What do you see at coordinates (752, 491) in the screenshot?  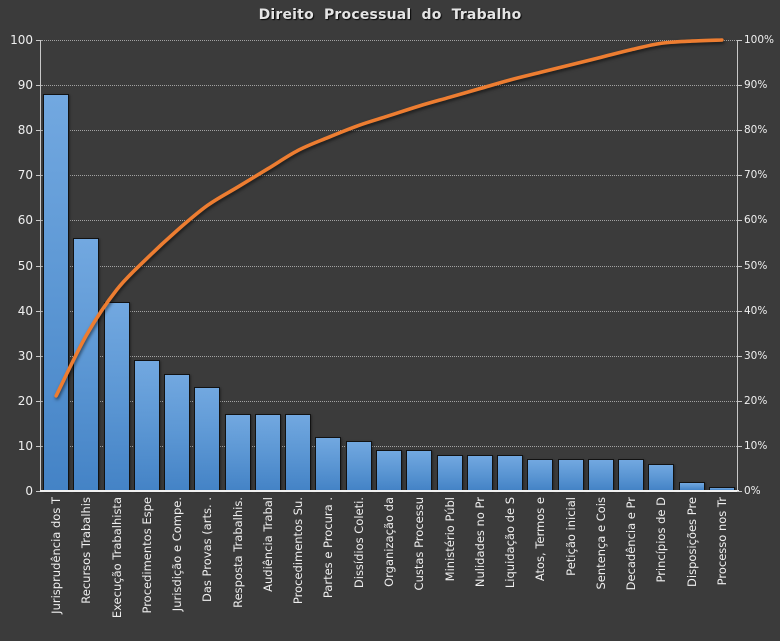 I see `y-axis-tick-label-right: 0%` at bounding box center [752, 491].